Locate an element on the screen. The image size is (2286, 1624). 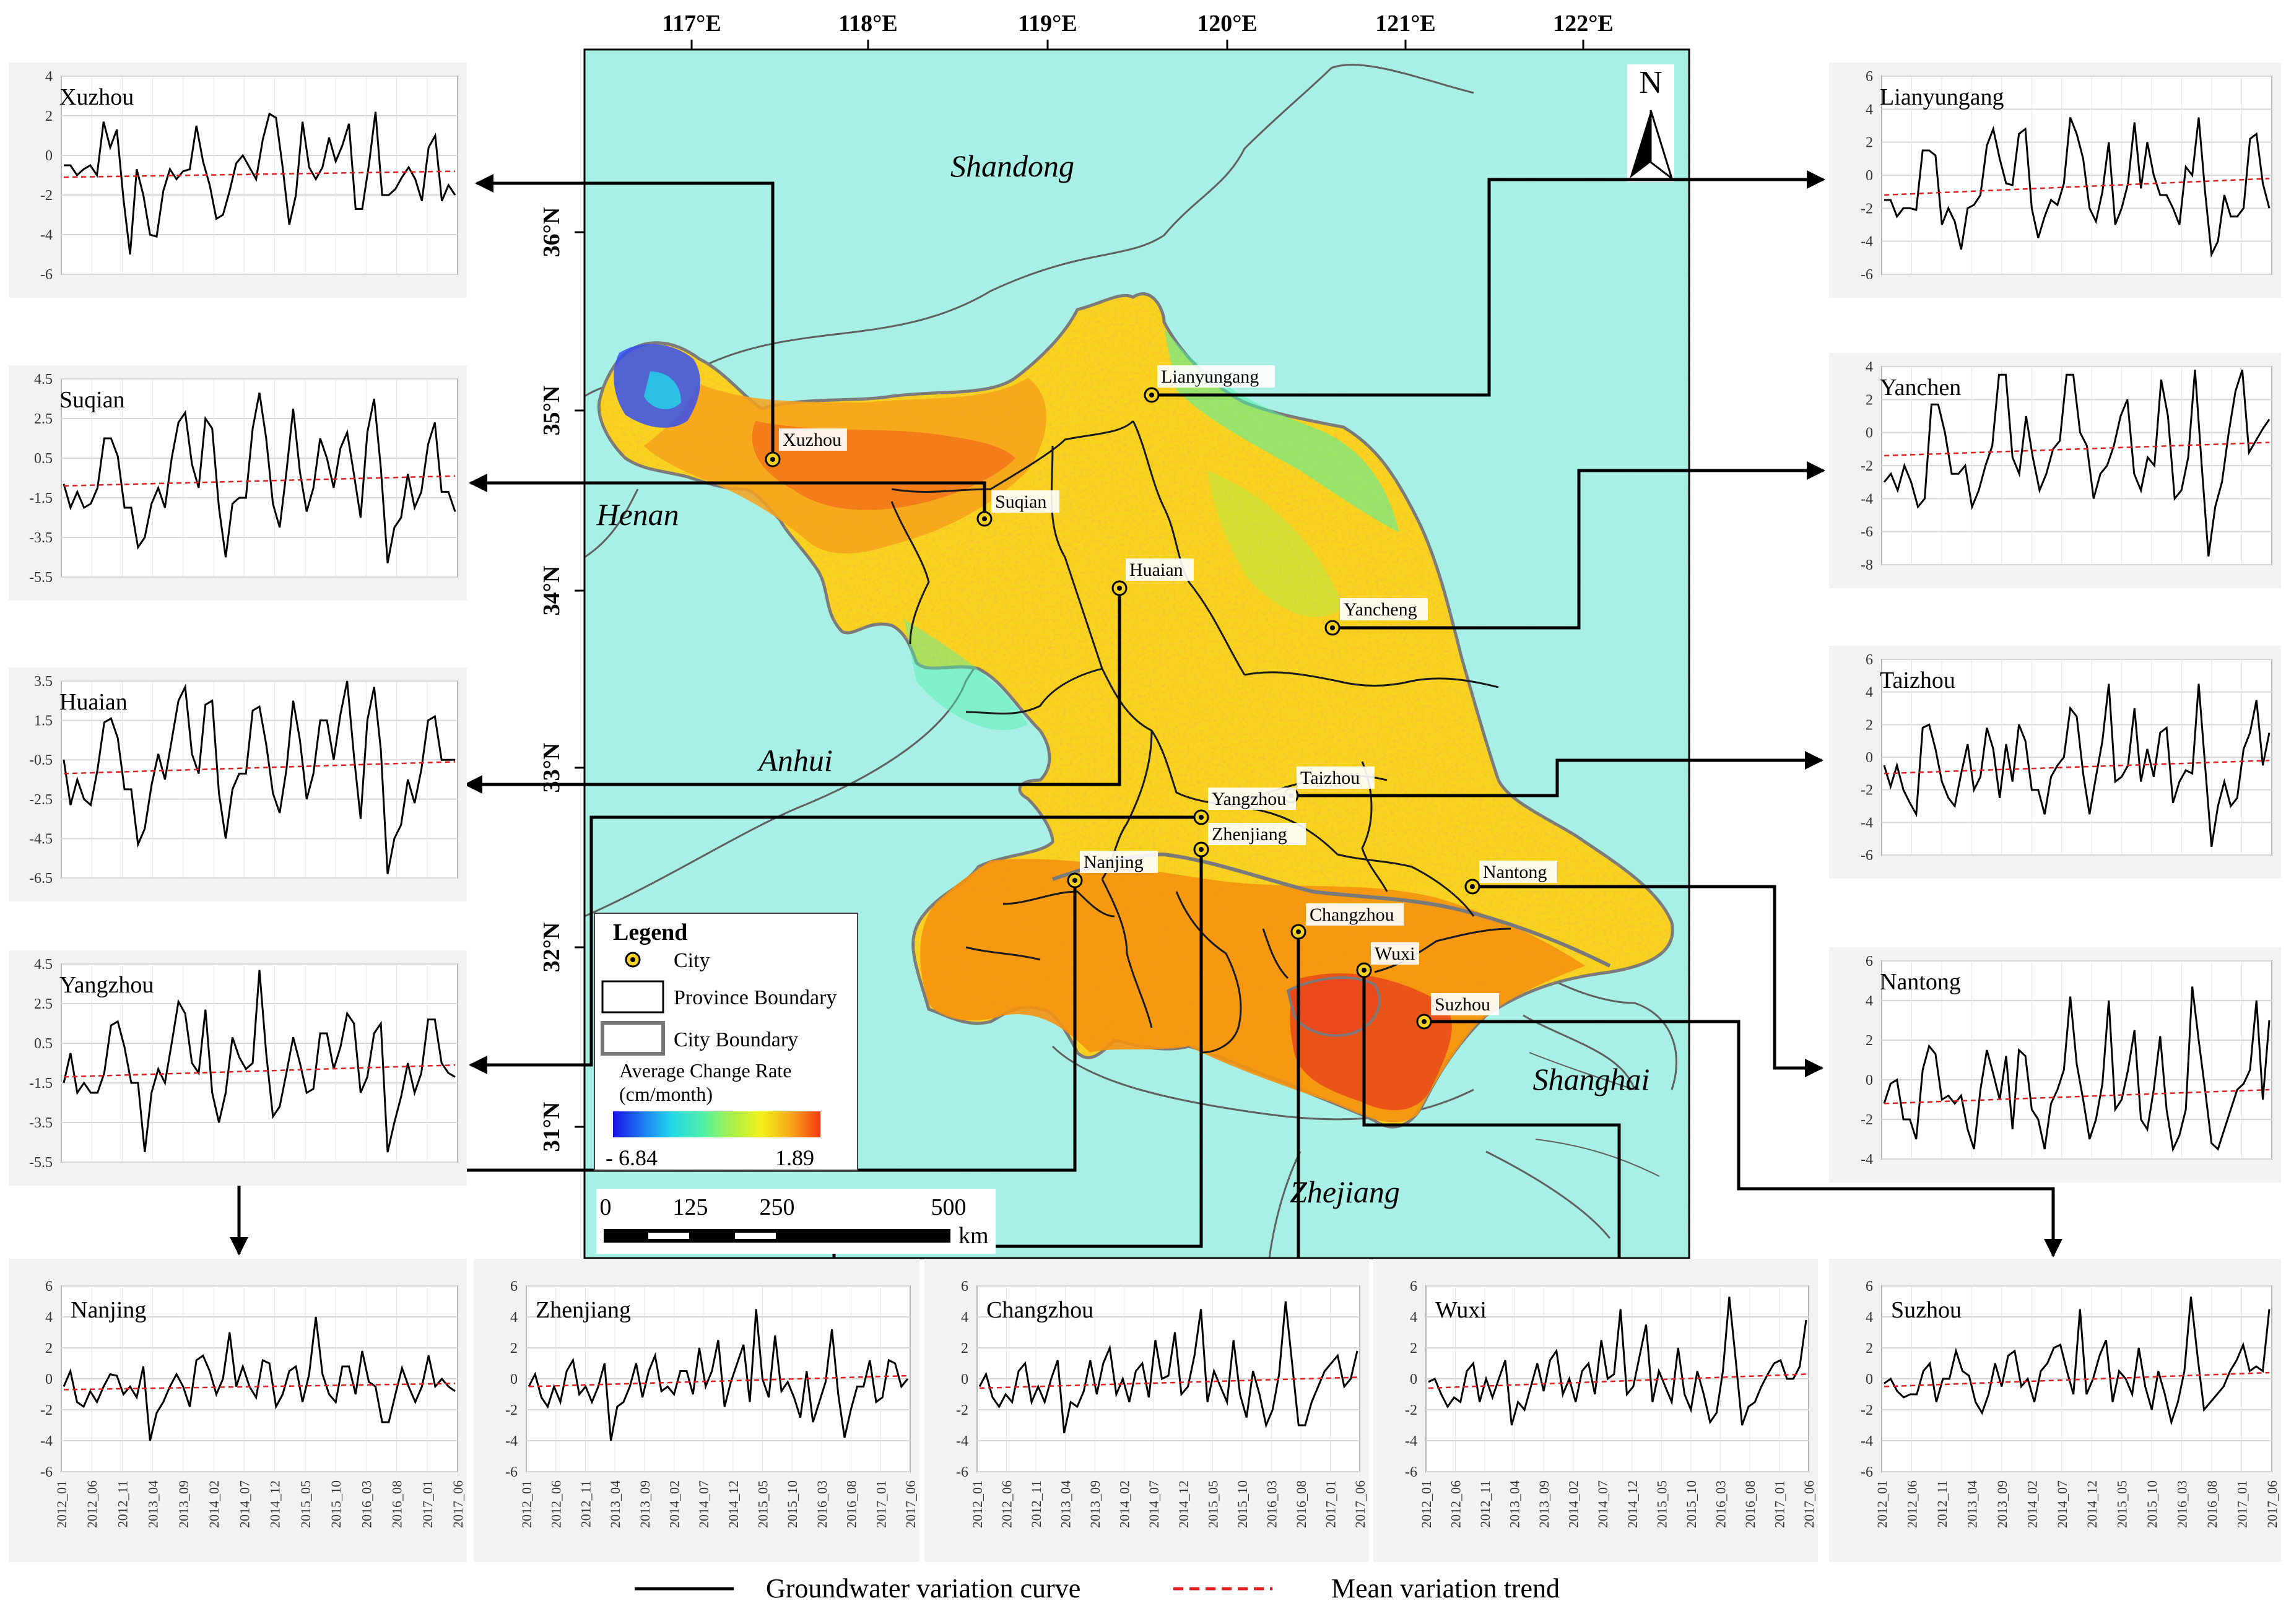
y-tick-label: -0.5 is located at coordinates (41, 760).